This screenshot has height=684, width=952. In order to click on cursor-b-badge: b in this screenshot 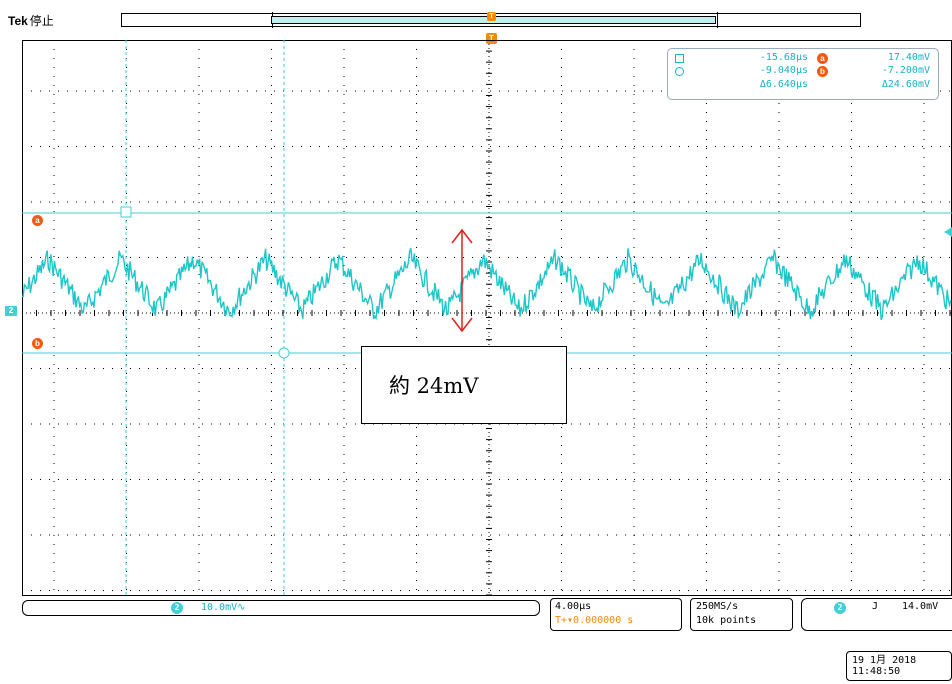, I will do `click(822, 71)`.